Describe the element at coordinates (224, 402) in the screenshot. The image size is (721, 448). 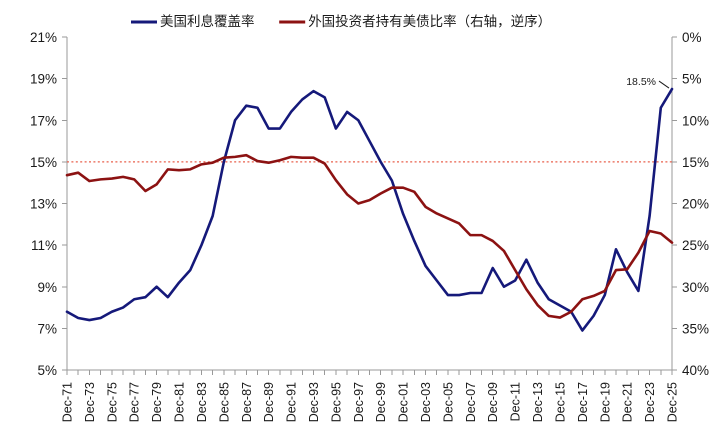
I see `x-axis-tick-label: Dec-85` at that location.